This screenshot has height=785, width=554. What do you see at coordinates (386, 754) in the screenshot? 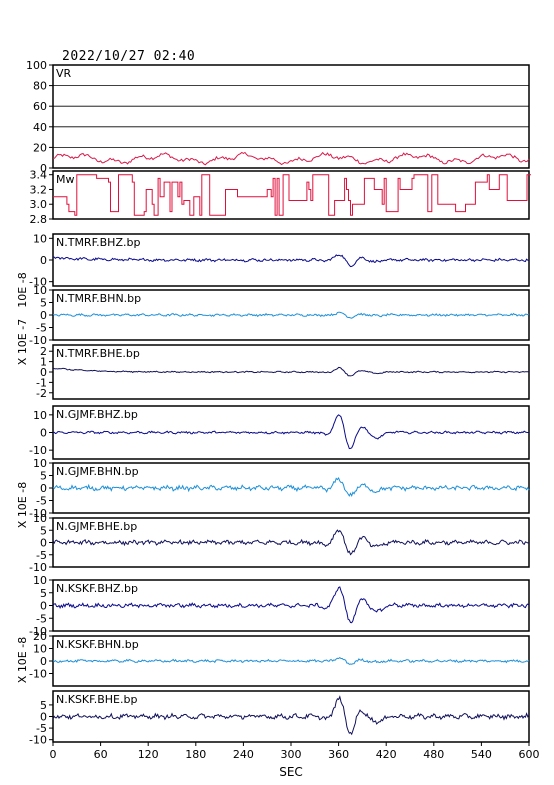
I see `x-tick-label: 420` at bounding box center [386, 754].